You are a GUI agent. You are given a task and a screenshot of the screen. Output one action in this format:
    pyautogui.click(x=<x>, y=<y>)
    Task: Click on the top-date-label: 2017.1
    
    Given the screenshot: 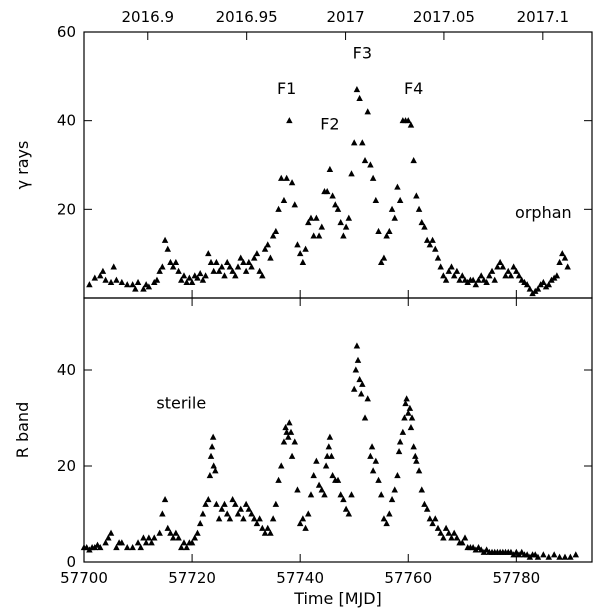 What is the action you would take?
    pyautogui.click(x=543, y=17)
    